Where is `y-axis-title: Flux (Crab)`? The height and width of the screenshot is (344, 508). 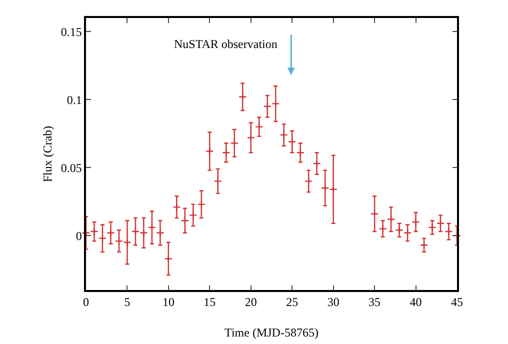
y-axis-title: Flux (Crab) is located at coordinates (47, 154).